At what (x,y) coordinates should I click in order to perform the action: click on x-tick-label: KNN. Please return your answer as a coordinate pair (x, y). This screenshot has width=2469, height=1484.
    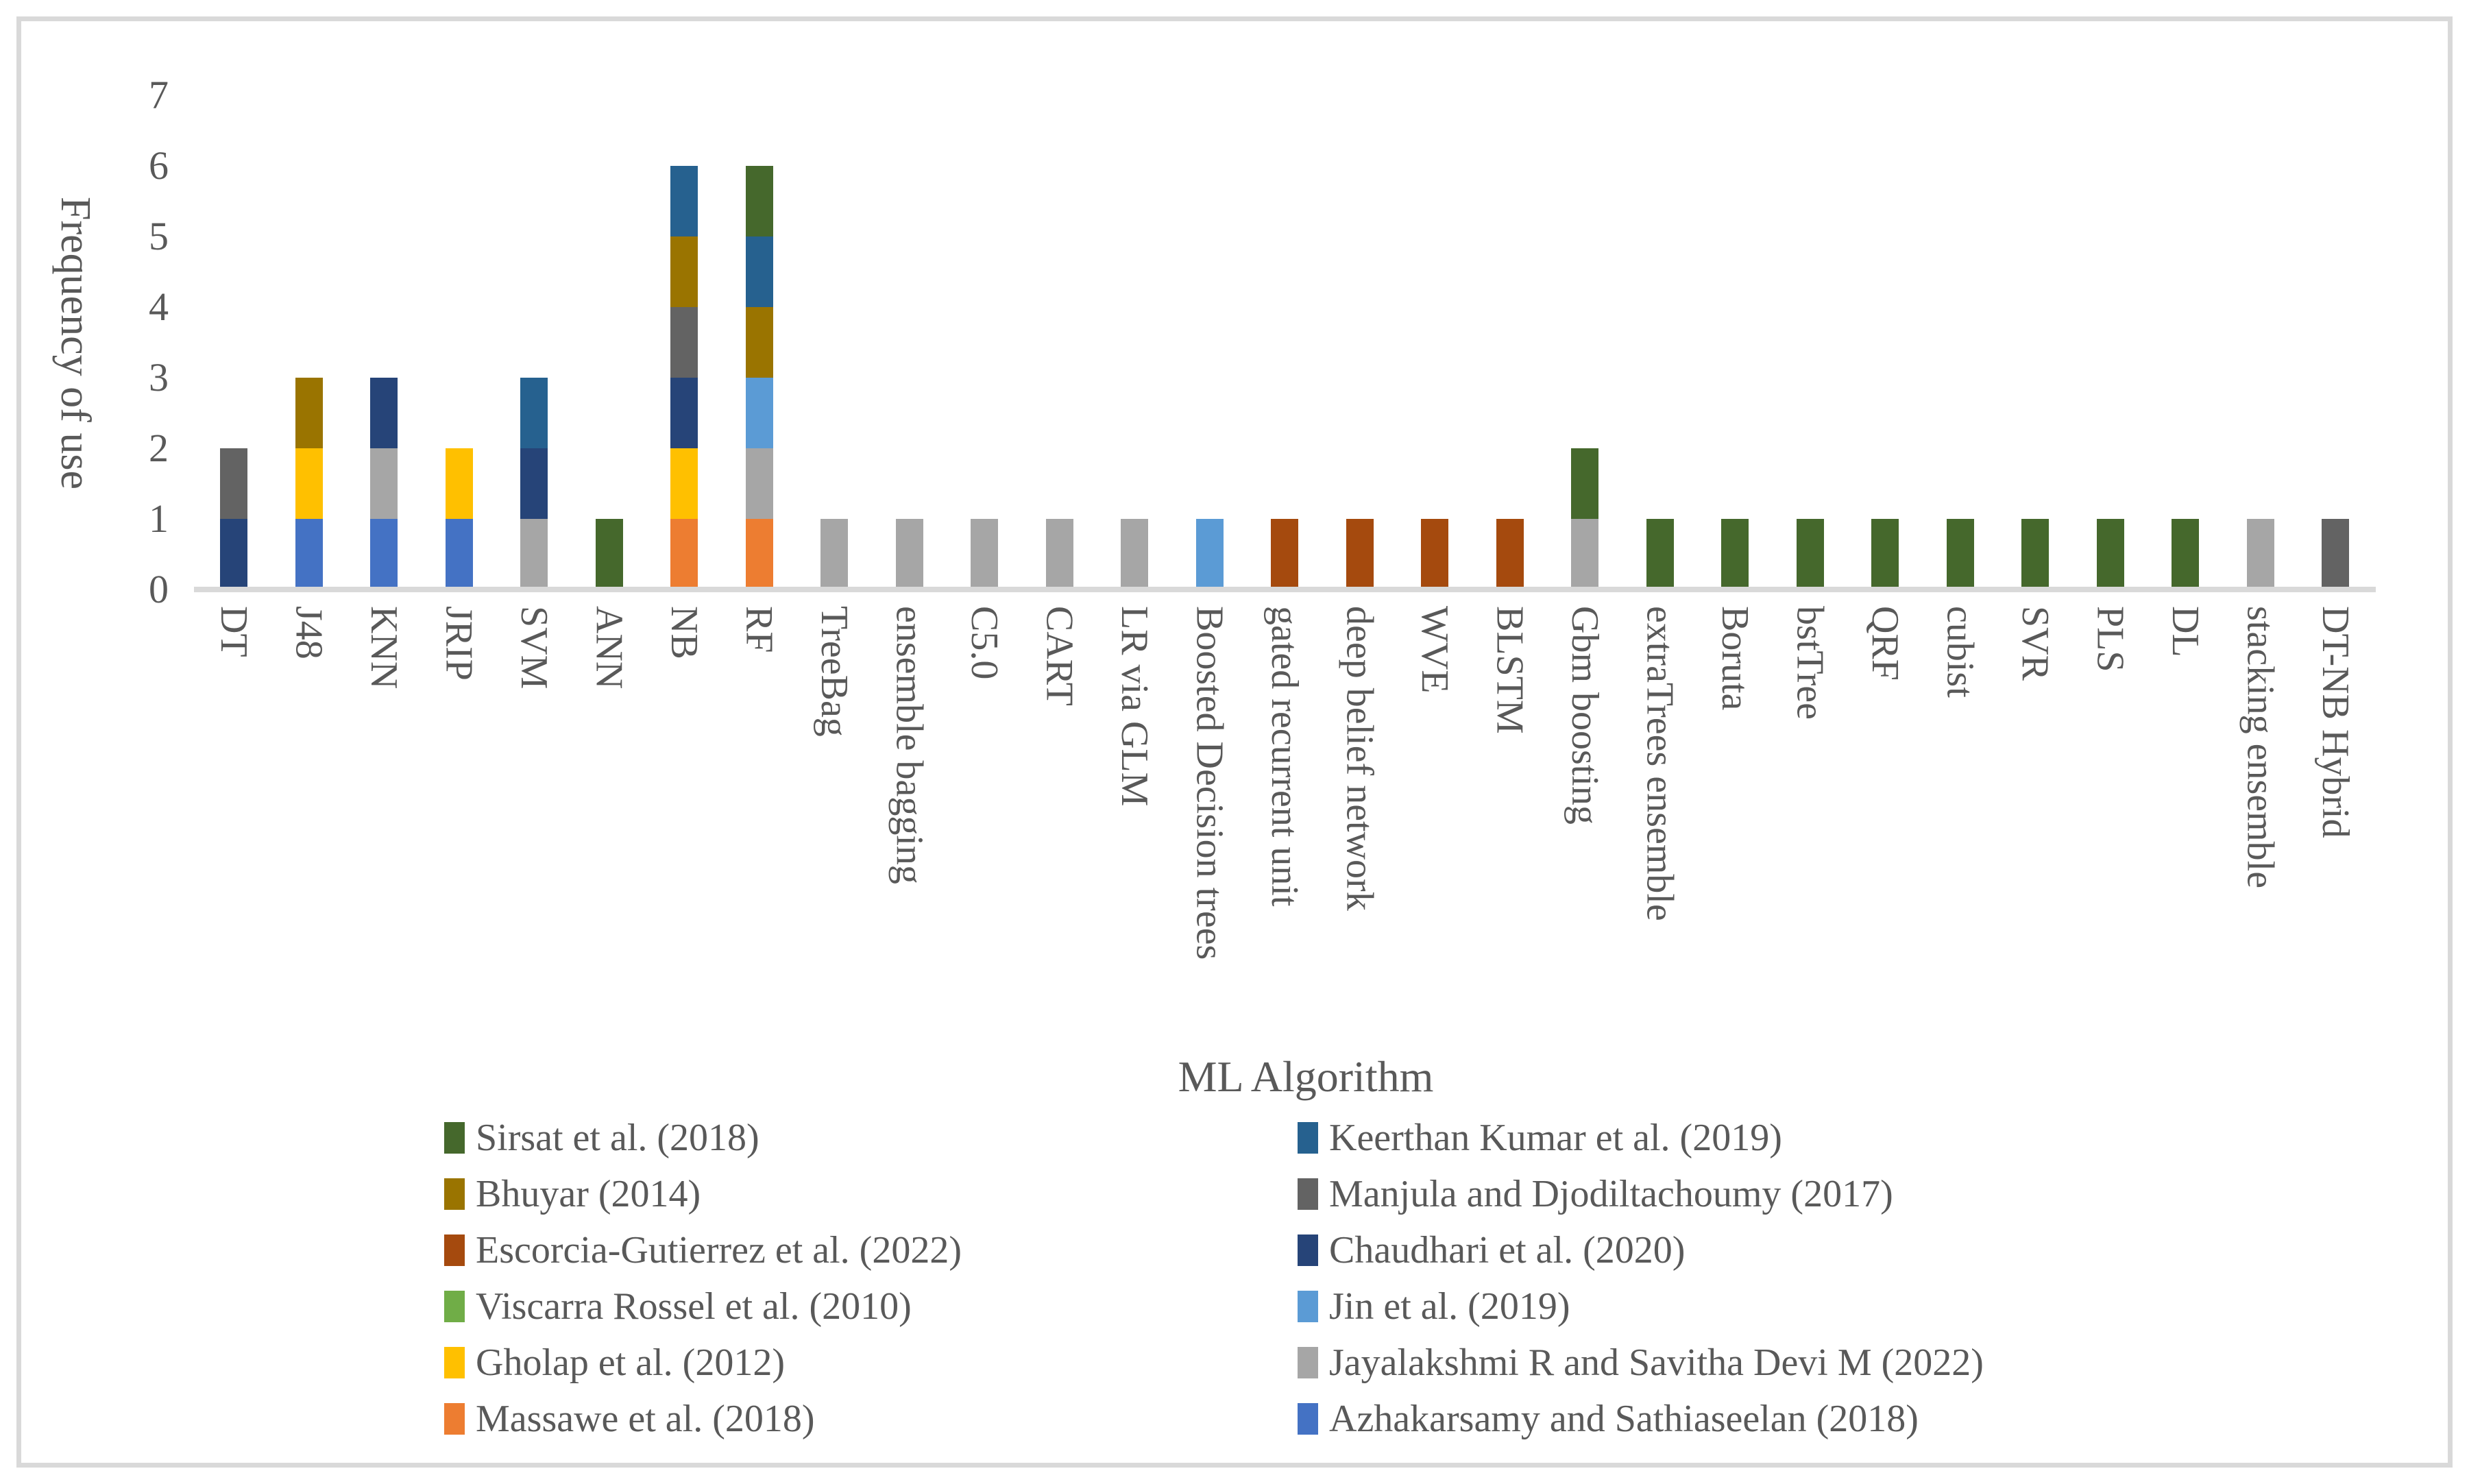
    Looking at the image, I should click on (384, 648).